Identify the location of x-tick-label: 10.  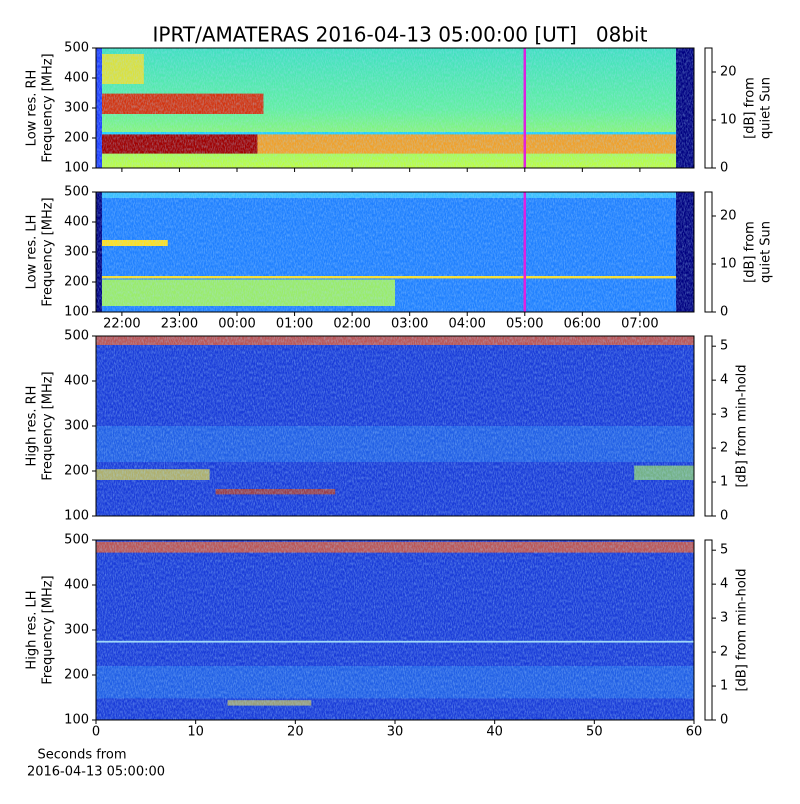
(195, 732).